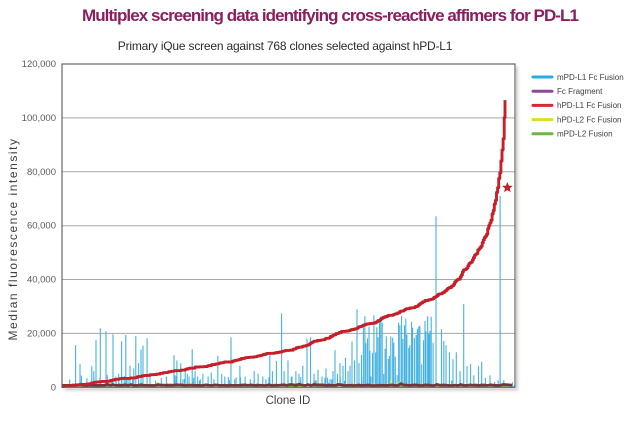 The image size is (628, 428). What do you see at coordinates (41, 280) in the screenshot?
I see `svg-text: 40,000` at bounding box center [41, 280].